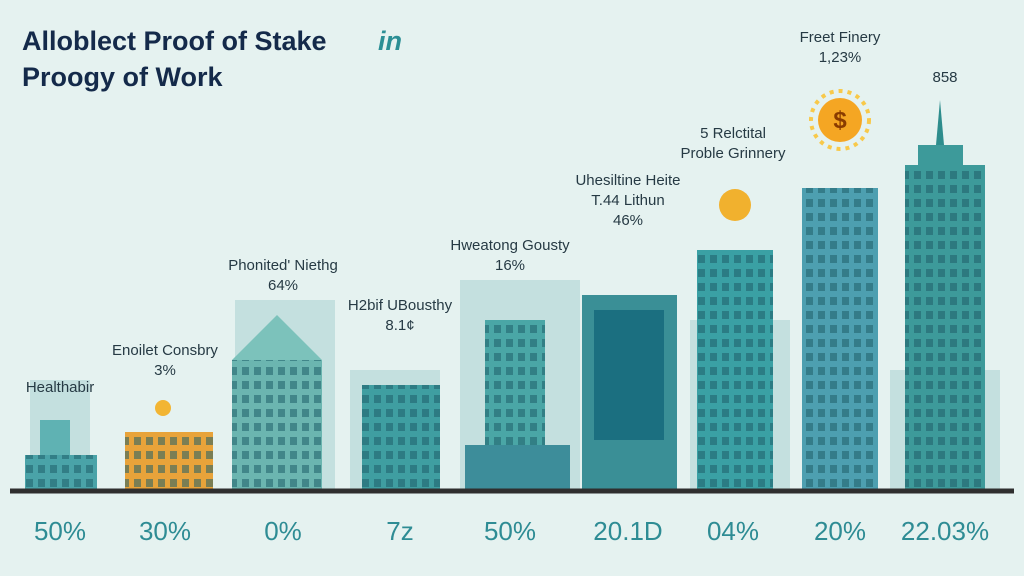 The width and height of the screenshot is (1024, 576). What do you see at coordinates (283, 531) in the screenshot?
I see `bottom-value: 0%` at bounding box center [283, 531].